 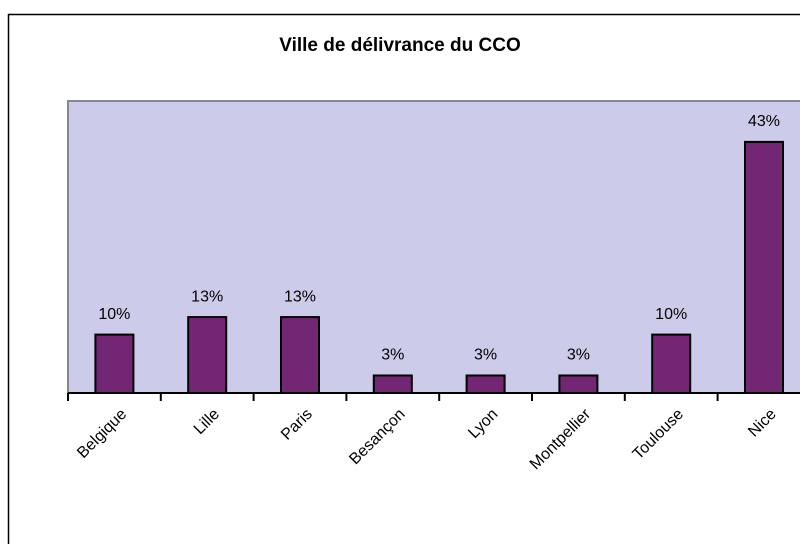 I want to click on chart-title: Ville de délivrance du CCO, so click(x=399, y=45).